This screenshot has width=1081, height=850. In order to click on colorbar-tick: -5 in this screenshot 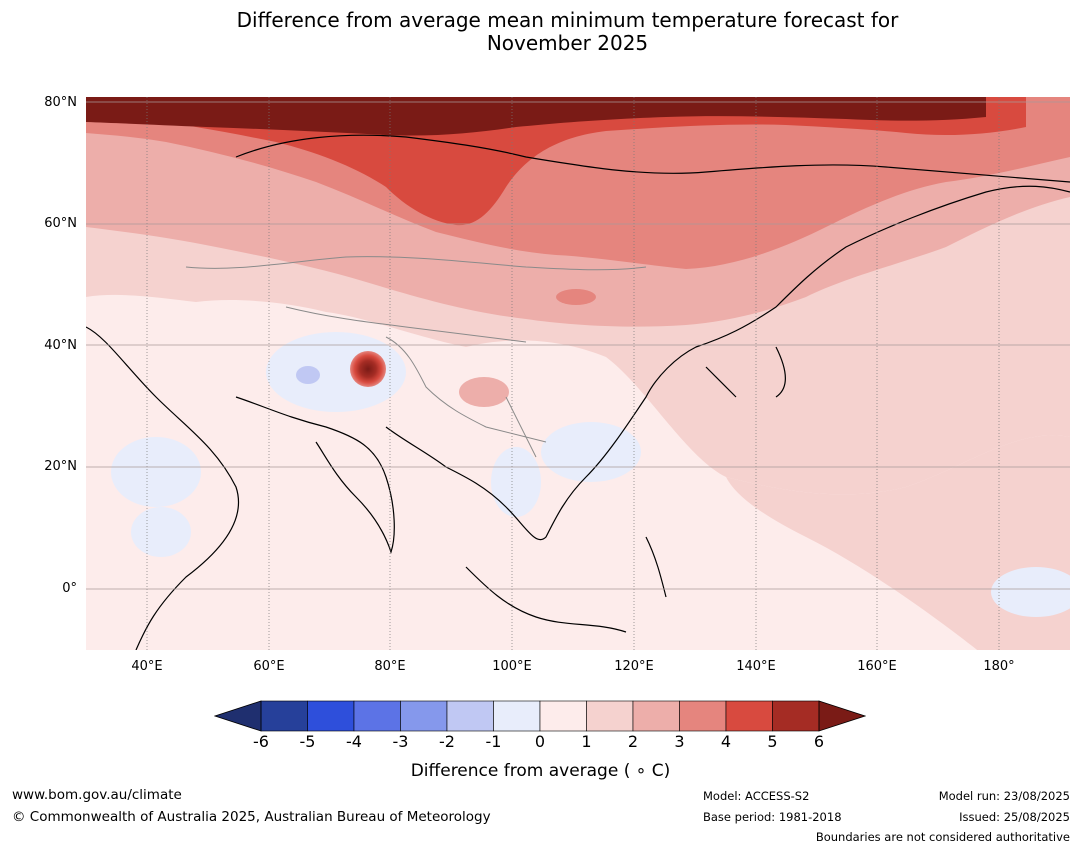, I will do `click(307, 741)`.